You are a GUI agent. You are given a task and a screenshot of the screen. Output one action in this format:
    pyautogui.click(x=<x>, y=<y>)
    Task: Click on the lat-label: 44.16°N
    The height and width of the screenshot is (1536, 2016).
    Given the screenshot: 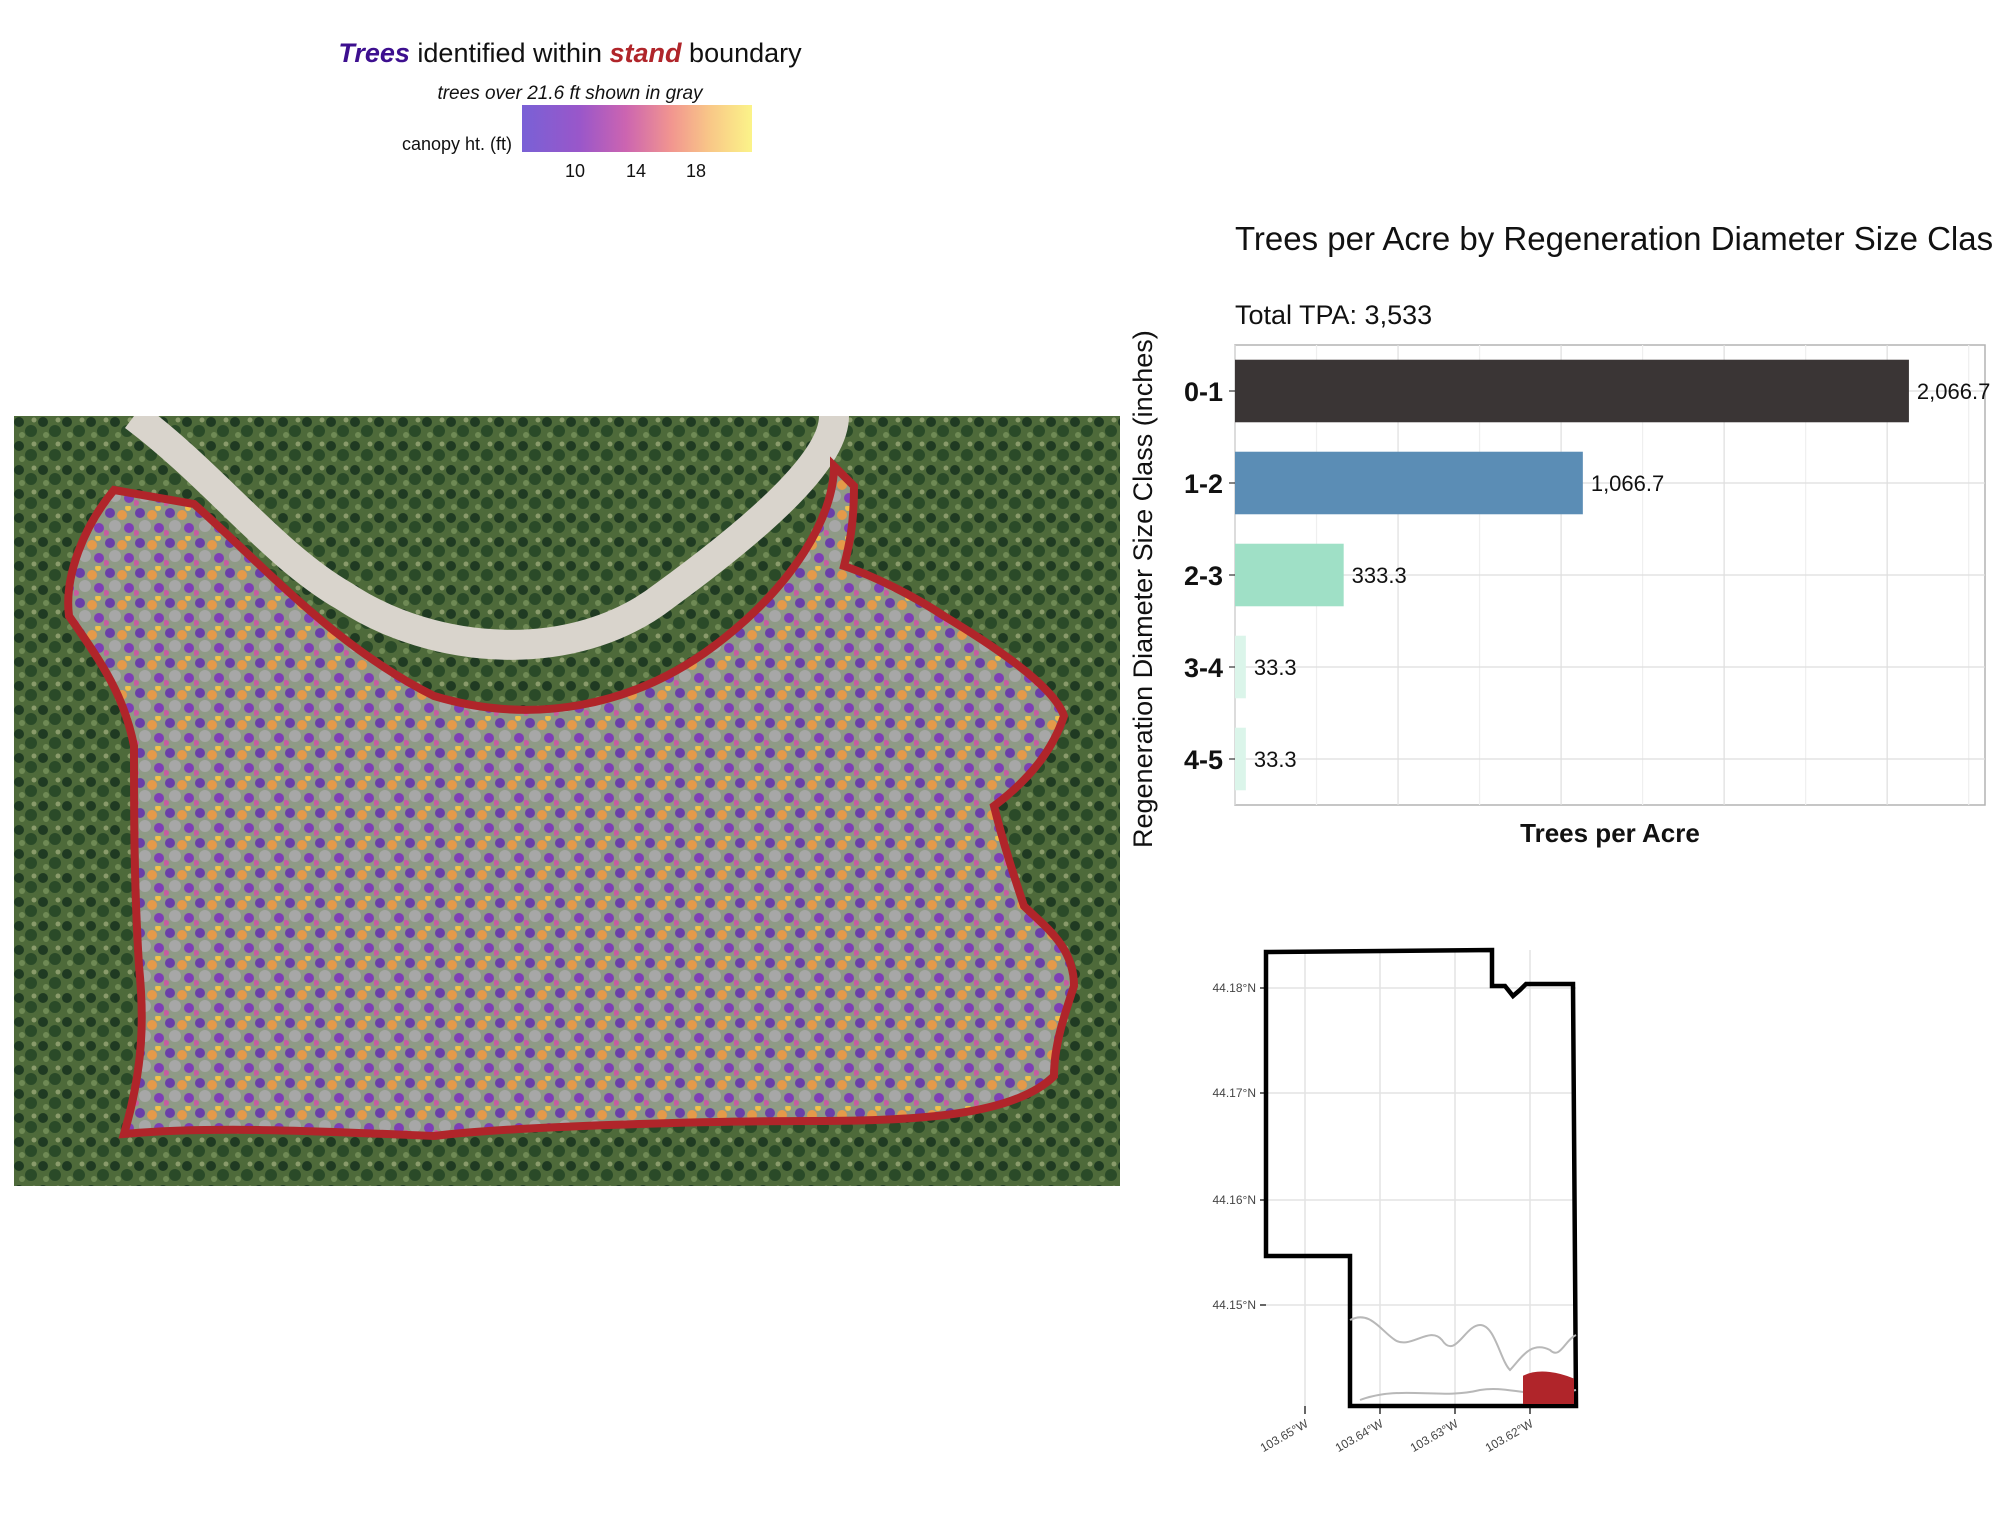 What is the action you would take?
    pyautogui.click(x=1235, y=1200)
    